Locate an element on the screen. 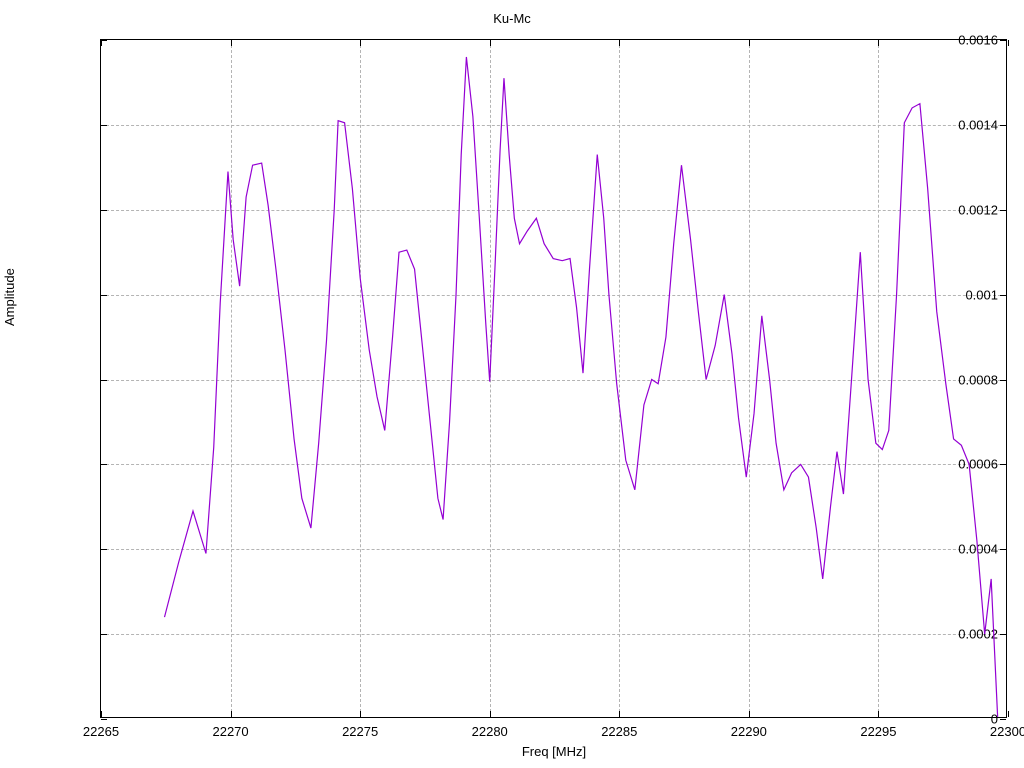 The image size is (1024, 768). y-tick-label: 0.001 is located at coordinates (981, 295).